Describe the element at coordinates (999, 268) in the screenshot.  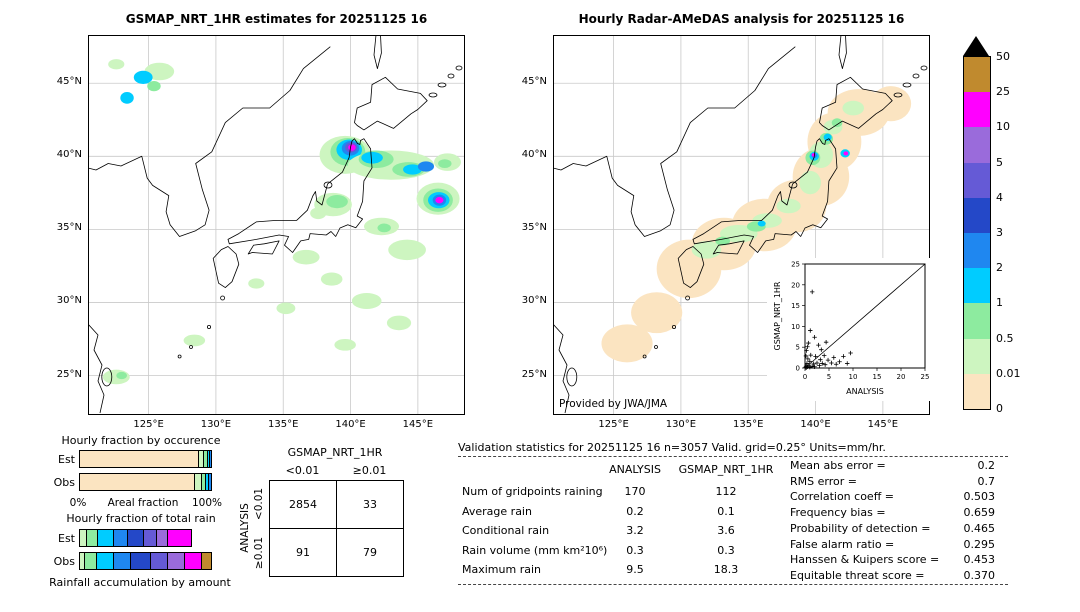
I see `colorbar-tick-label: 2` at that location.